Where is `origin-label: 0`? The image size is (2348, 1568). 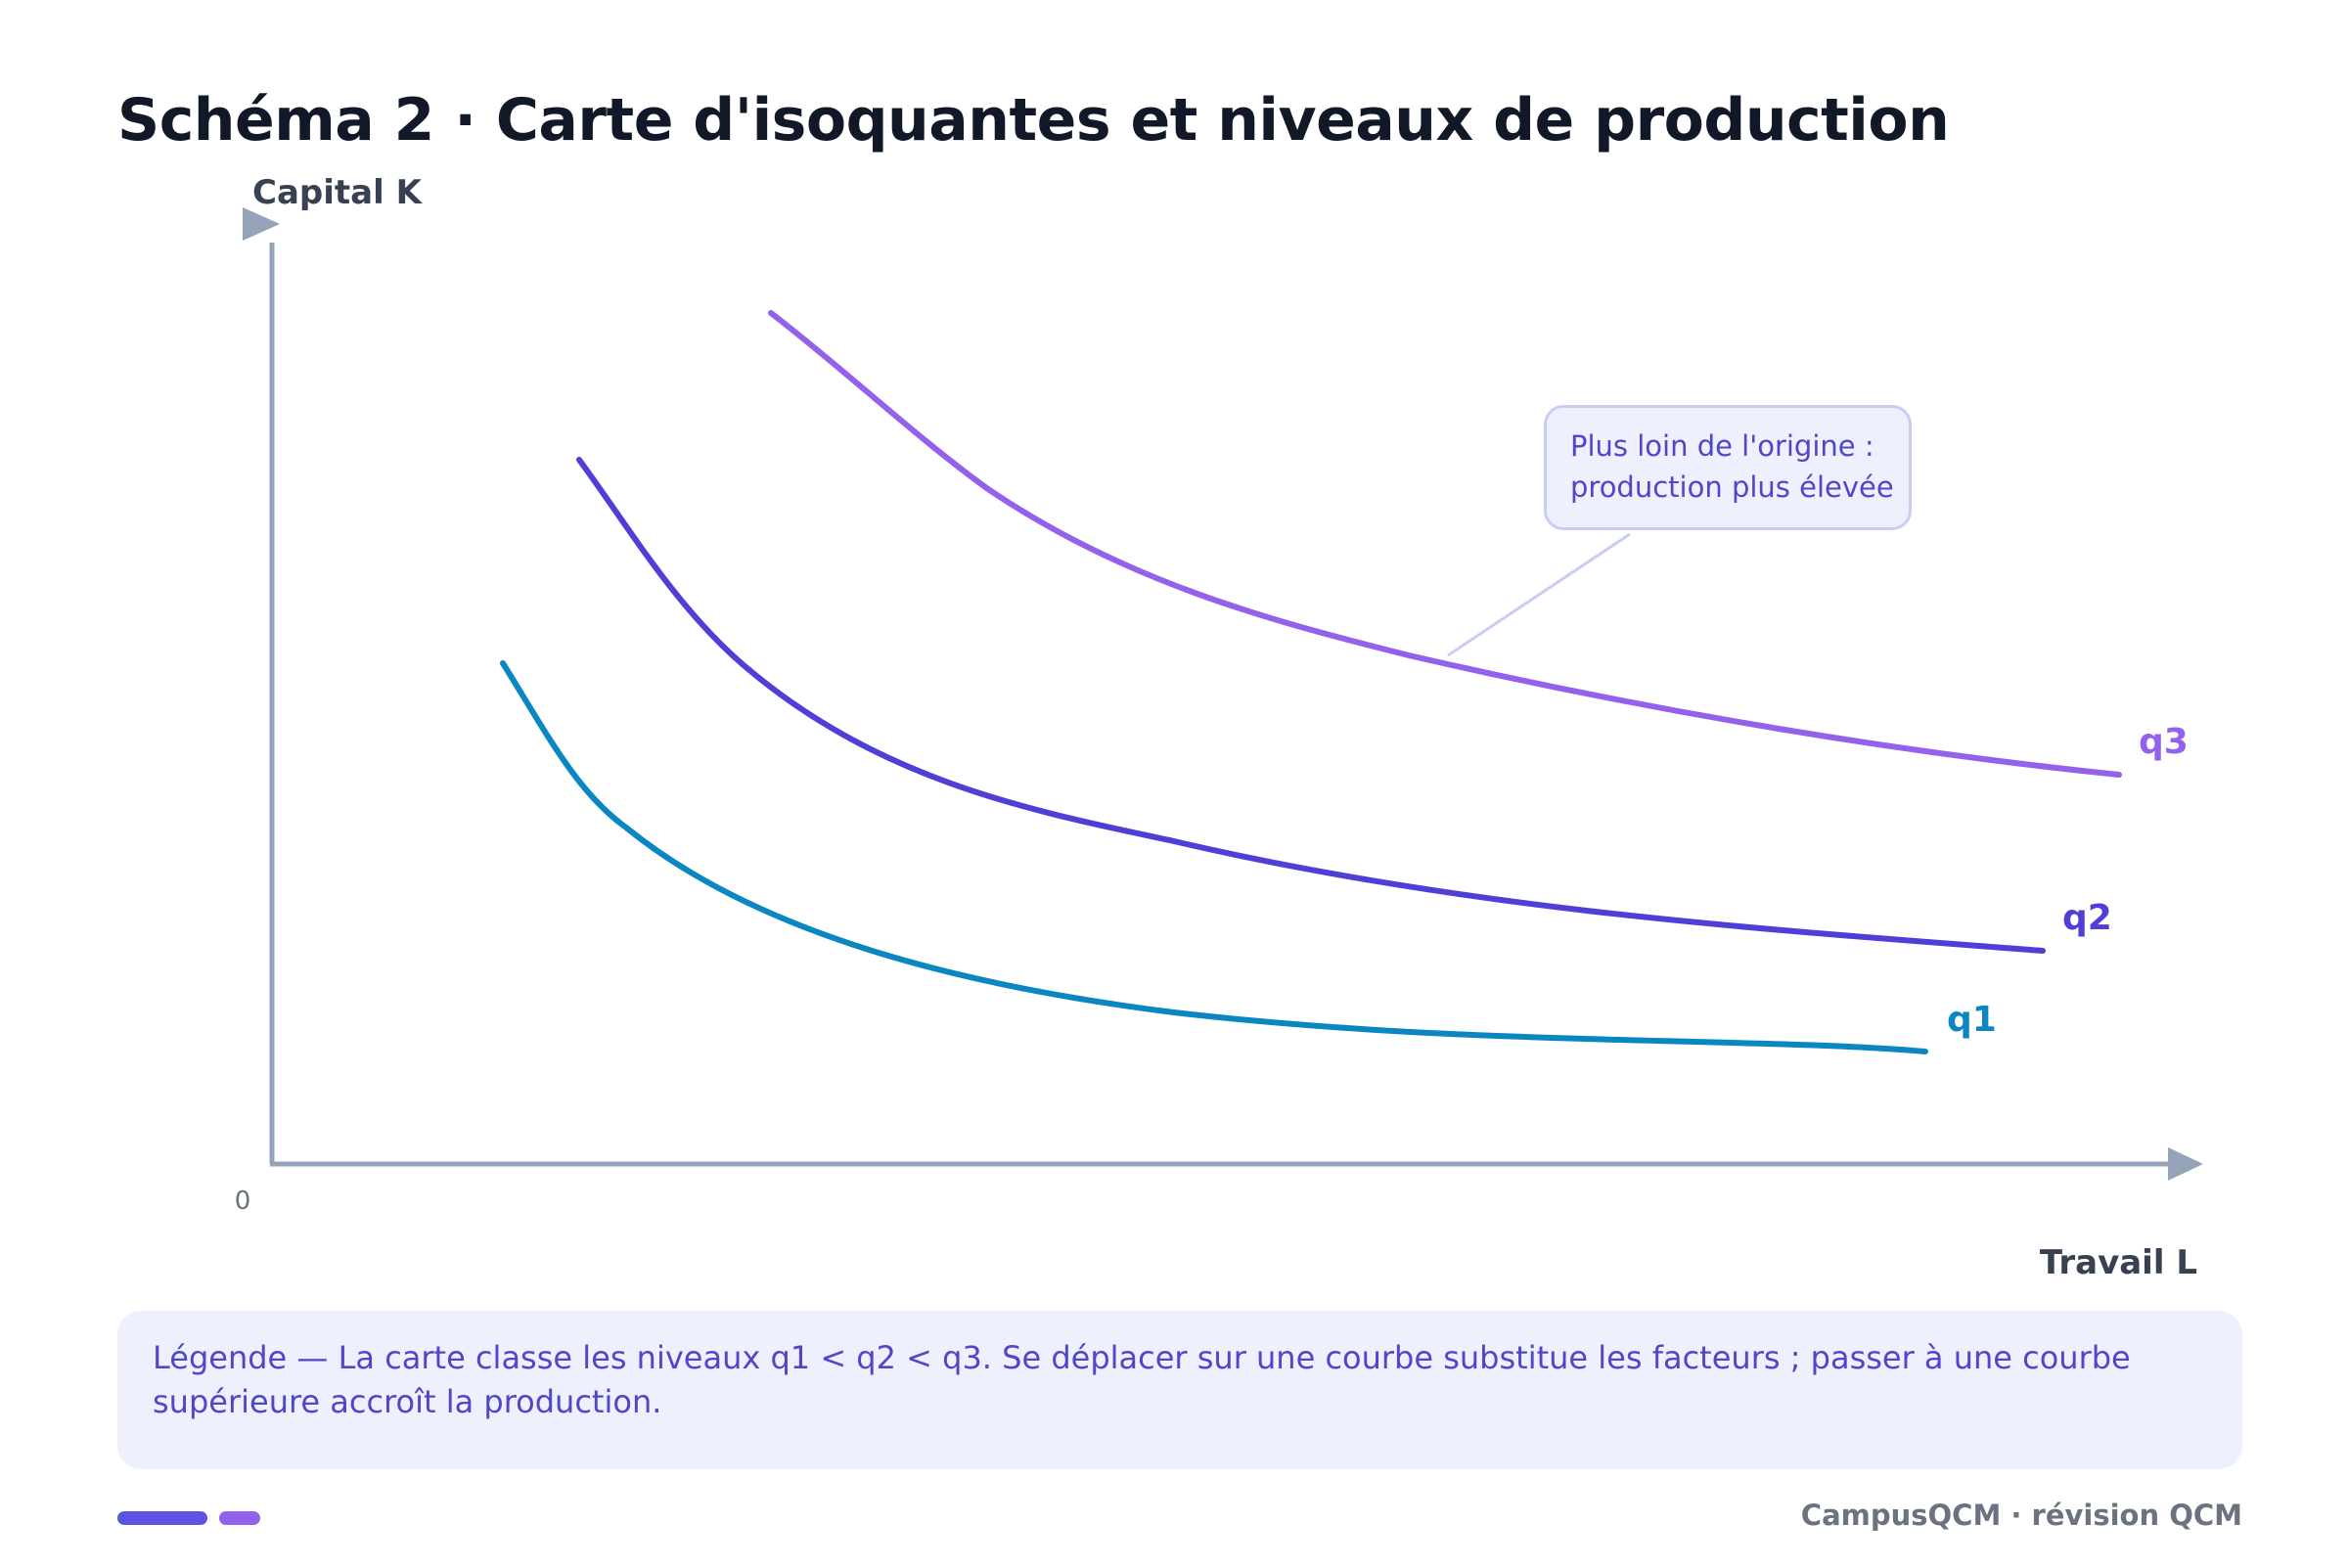 origin-label: 0 is located at coordinates (243, 1201).